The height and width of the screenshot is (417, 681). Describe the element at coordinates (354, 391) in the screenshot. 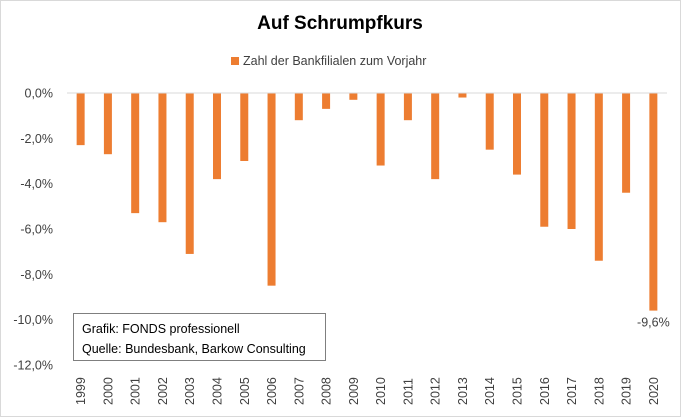

I see `x-tick-label: 2009` at that location.